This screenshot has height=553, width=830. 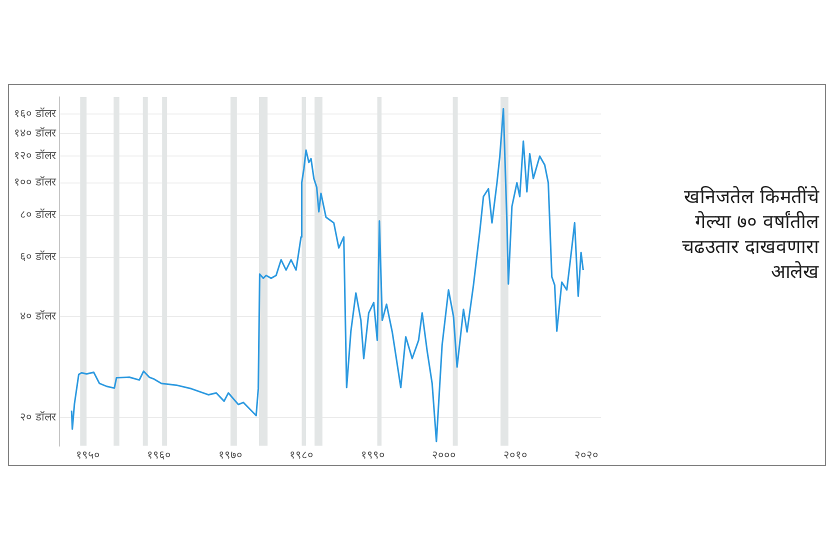 What do you see at coordinates (88, 455) in the screenshot?
I see `x-tick-label: १९५०` at bounding box center [88, 455].